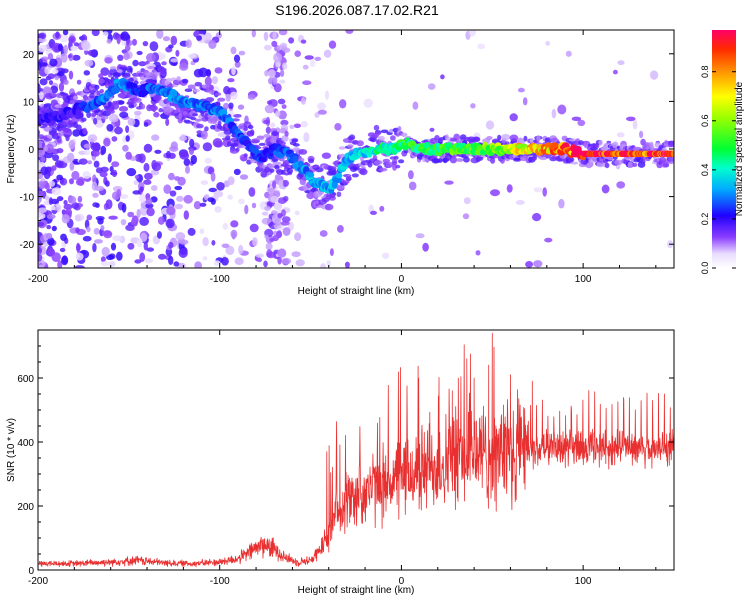 Image resolution: width=750 pixels, height=600 pixels. Describe the element at coordinates (357, 10) in the screenshot. I see `figure-title: S196.2026.087.17.02.R21` at that location.